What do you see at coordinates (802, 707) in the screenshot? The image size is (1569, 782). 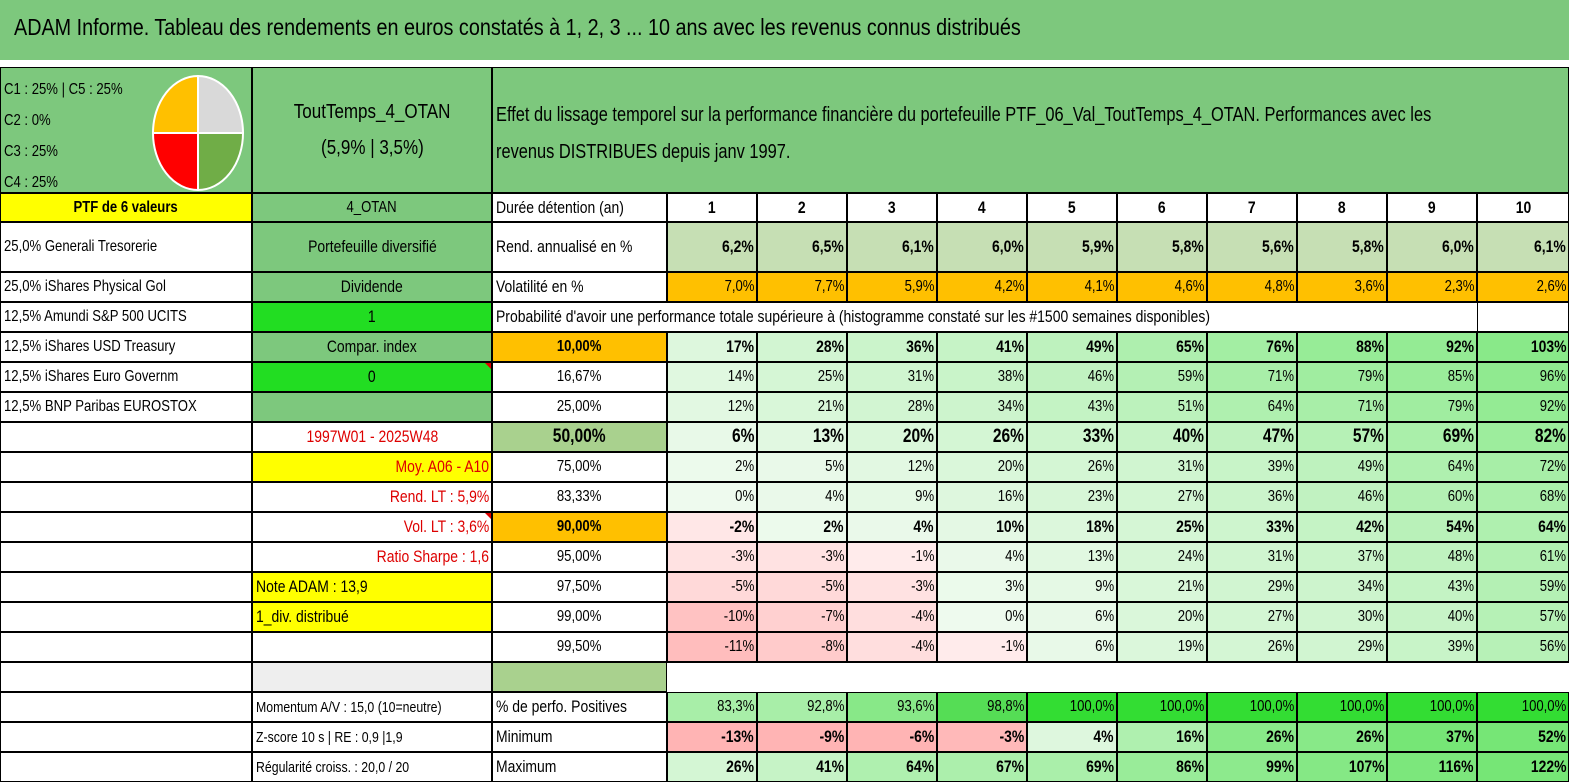 I see `positives-value: 92,8%` at bounding box center [802, 707].